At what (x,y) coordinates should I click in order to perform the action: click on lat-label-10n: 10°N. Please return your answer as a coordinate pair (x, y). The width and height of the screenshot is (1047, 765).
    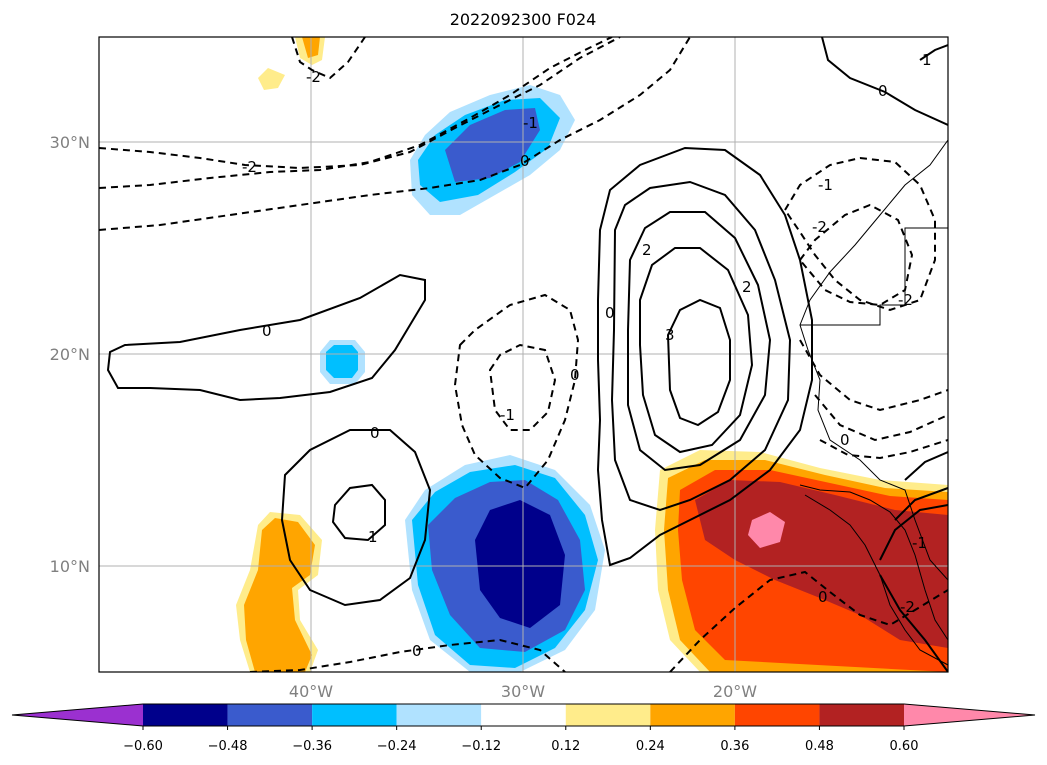
    Looking at the image, I should click on (70, 566).